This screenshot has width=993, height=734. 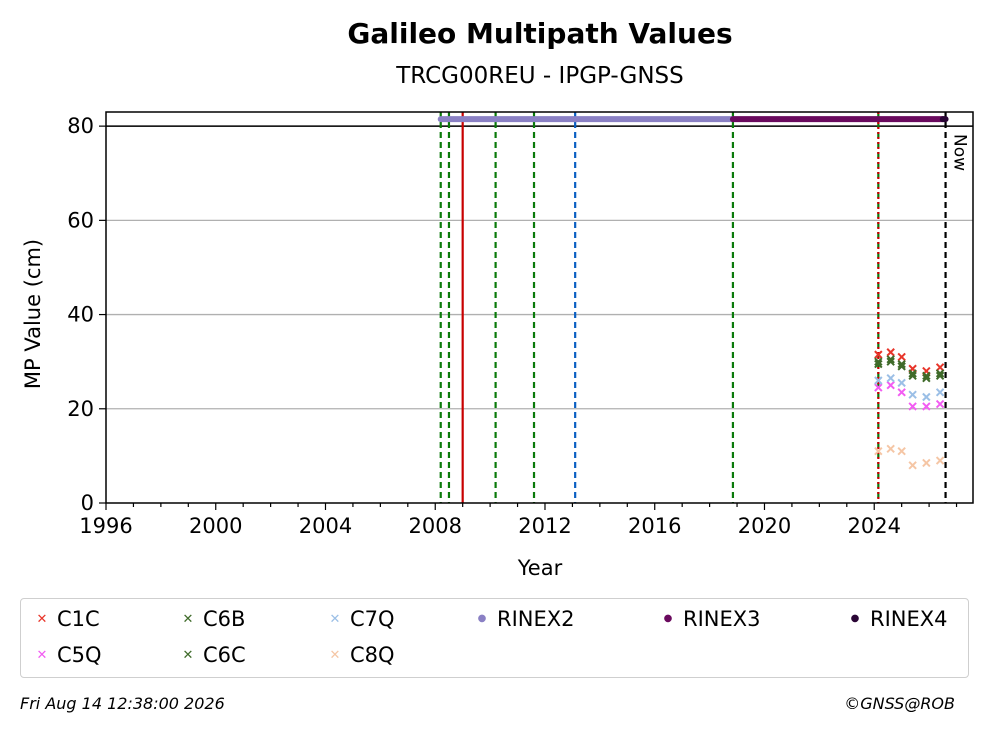 What do you see at coordinates (909, 619) in the screenshot?
I see `legend-label: RINEX4` at bounding box center [909, 619].